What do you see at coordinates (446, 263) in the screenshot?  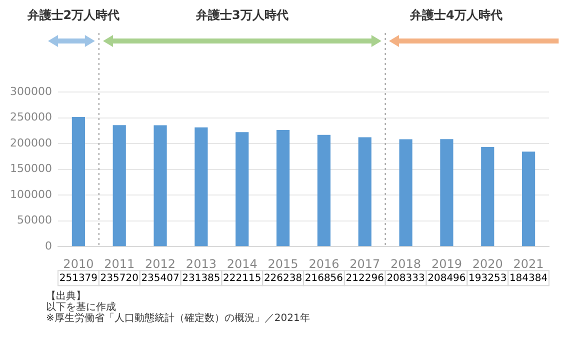 I see `x-tick-label: 2019` at bounding box center [446, 263].